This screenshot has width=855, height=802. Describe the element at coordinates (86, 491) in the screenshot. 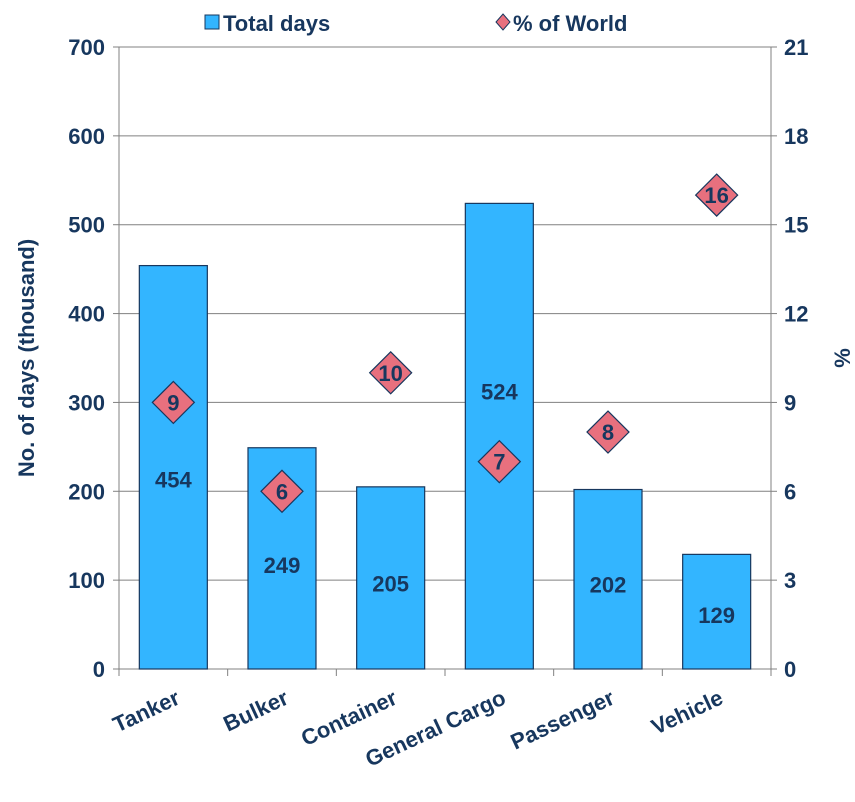

I see `y-tick-label: 200` at that location.